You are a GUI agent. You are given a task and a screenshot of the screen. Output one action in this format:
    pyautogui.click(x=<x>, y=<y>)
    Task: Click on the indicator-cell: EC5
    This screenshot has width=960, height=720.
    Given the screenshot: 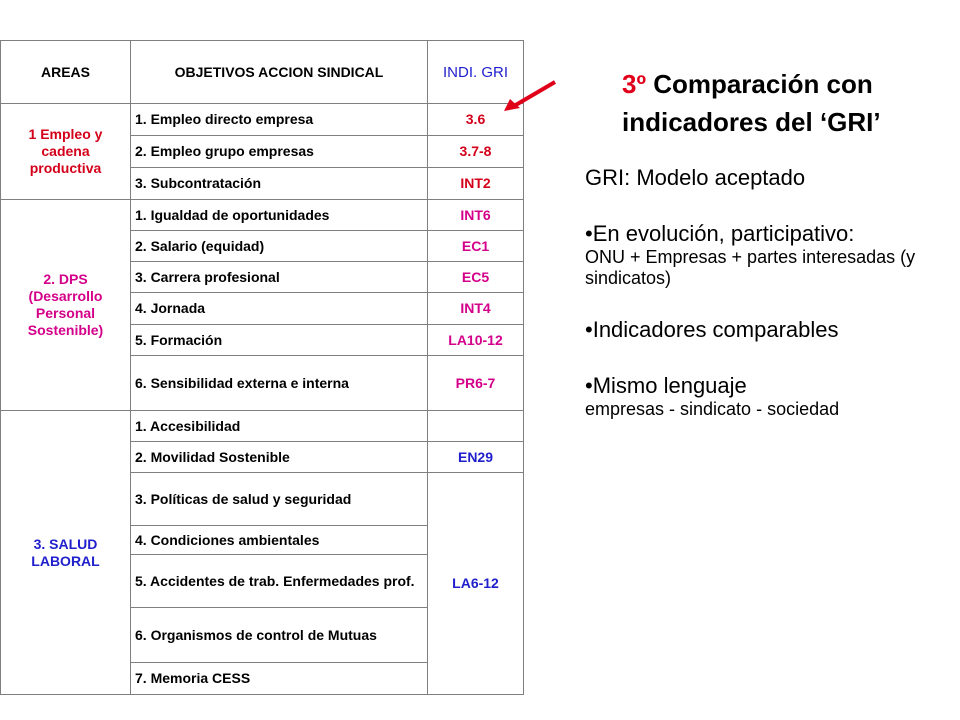 What is the action you would take?
    pyautogui.click(x=475, y=277)
    